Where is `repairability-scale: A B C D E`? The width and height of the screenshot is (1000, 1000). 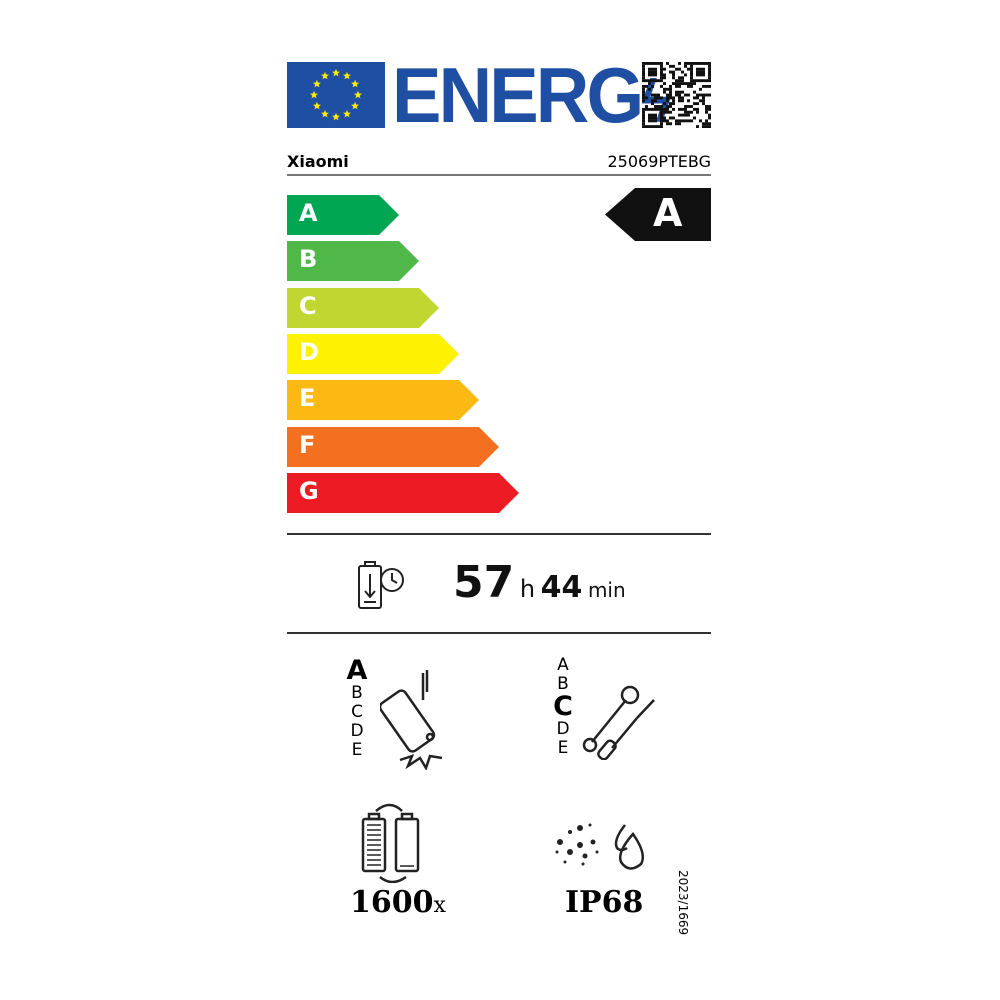 repairability-scale: A B C D E is located at coordinates (563, 707).